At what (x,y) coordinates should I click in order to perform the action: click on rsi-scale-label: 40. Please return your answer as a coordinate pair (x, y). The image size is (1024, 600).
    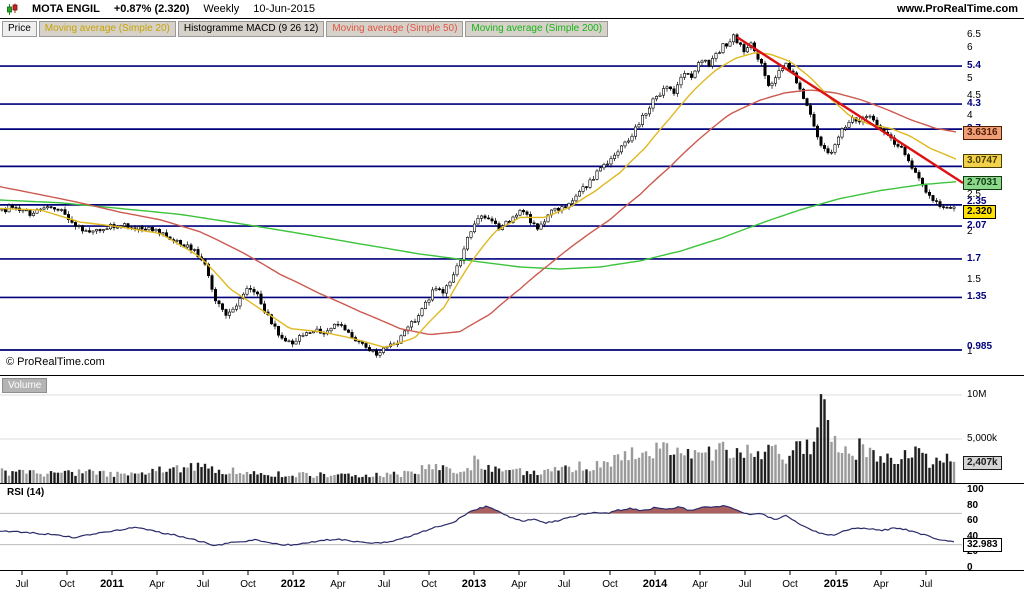
    Looking at the image, I should click on (973, 536).